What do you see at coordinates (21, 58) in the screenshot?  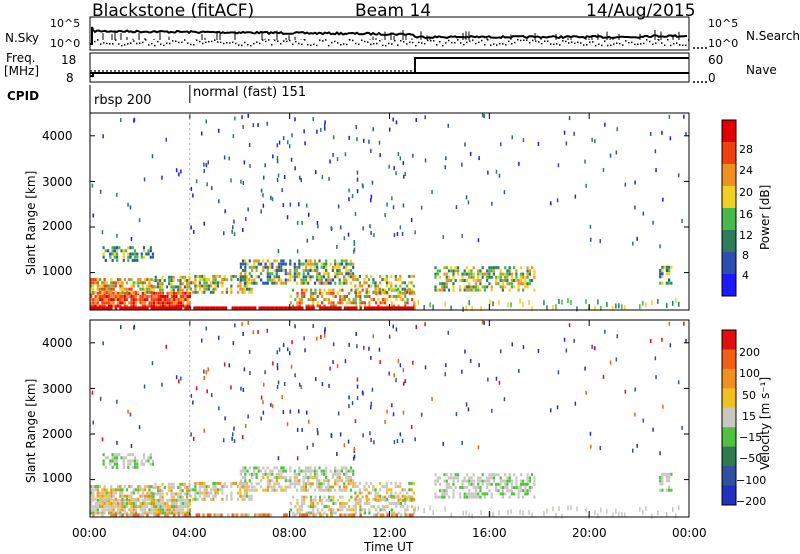 I see `freq-label-line1: Freq.` at bounding box center [21, 58].